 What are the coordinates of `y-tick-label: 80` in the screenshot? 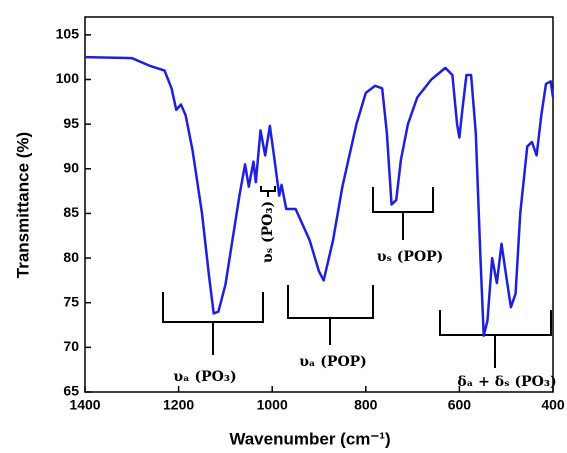 It's located at (71, 257).